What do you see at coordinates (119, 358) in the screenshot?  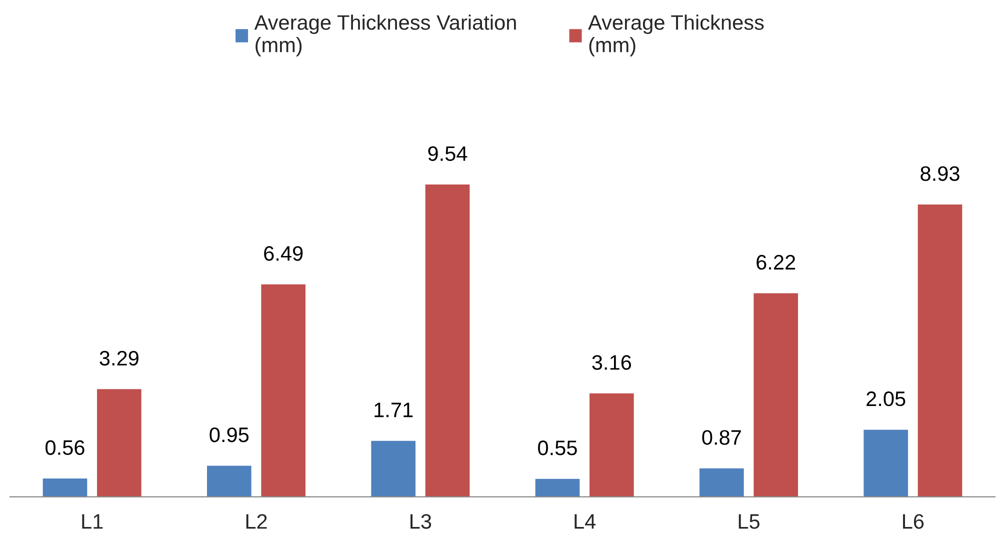 I see `data-label: 3.29` at bounding box center [119, 358].